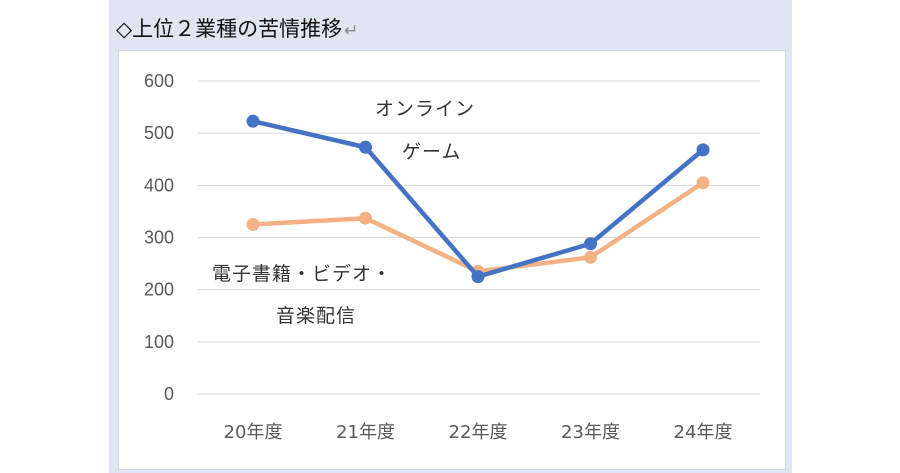 The height and width of the screenshot is (473, 900). What do you see at coordinates (159, 290) in the screenshot?
I see `y-tick-label: 200` at bounding box center [159, 290].